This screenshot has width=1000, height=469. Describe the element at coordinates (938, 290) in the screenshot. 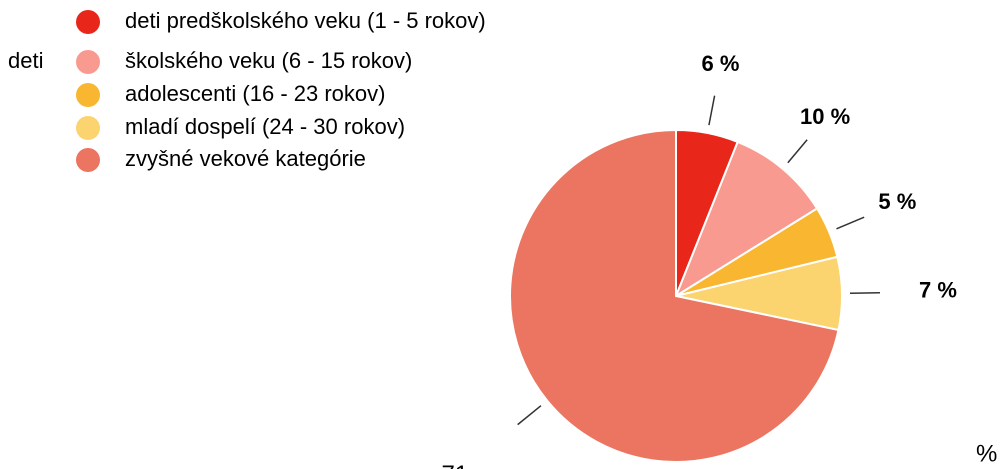

I see `data-label: 7 %` at that location.